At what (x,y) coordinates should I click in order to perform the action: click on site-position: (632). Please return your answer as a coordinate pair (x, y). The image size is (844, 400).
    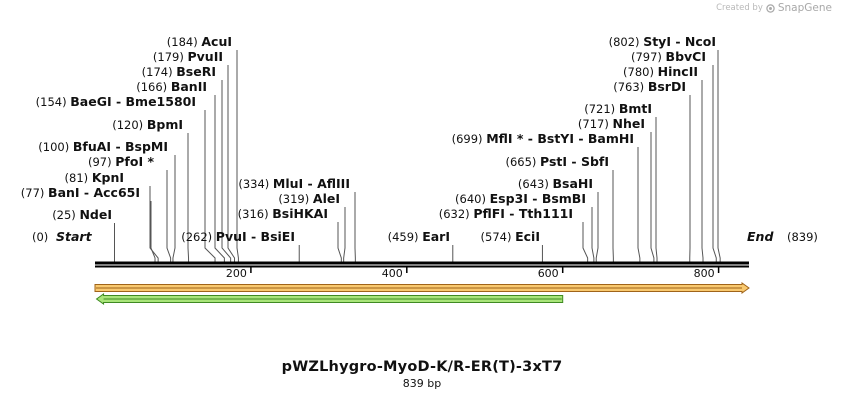
    Looking at the image, I should click on (456, 214).